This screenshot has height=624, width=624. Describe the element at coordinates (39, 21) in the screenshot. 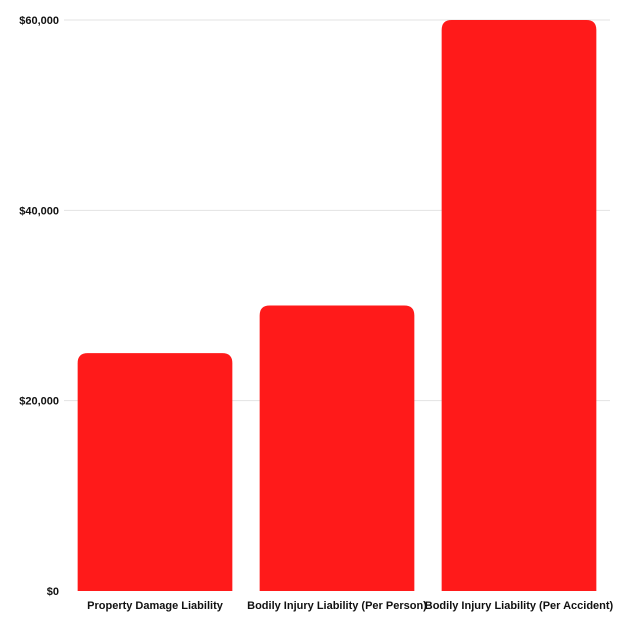

I see `y-tick-label: $60,000` at that location.